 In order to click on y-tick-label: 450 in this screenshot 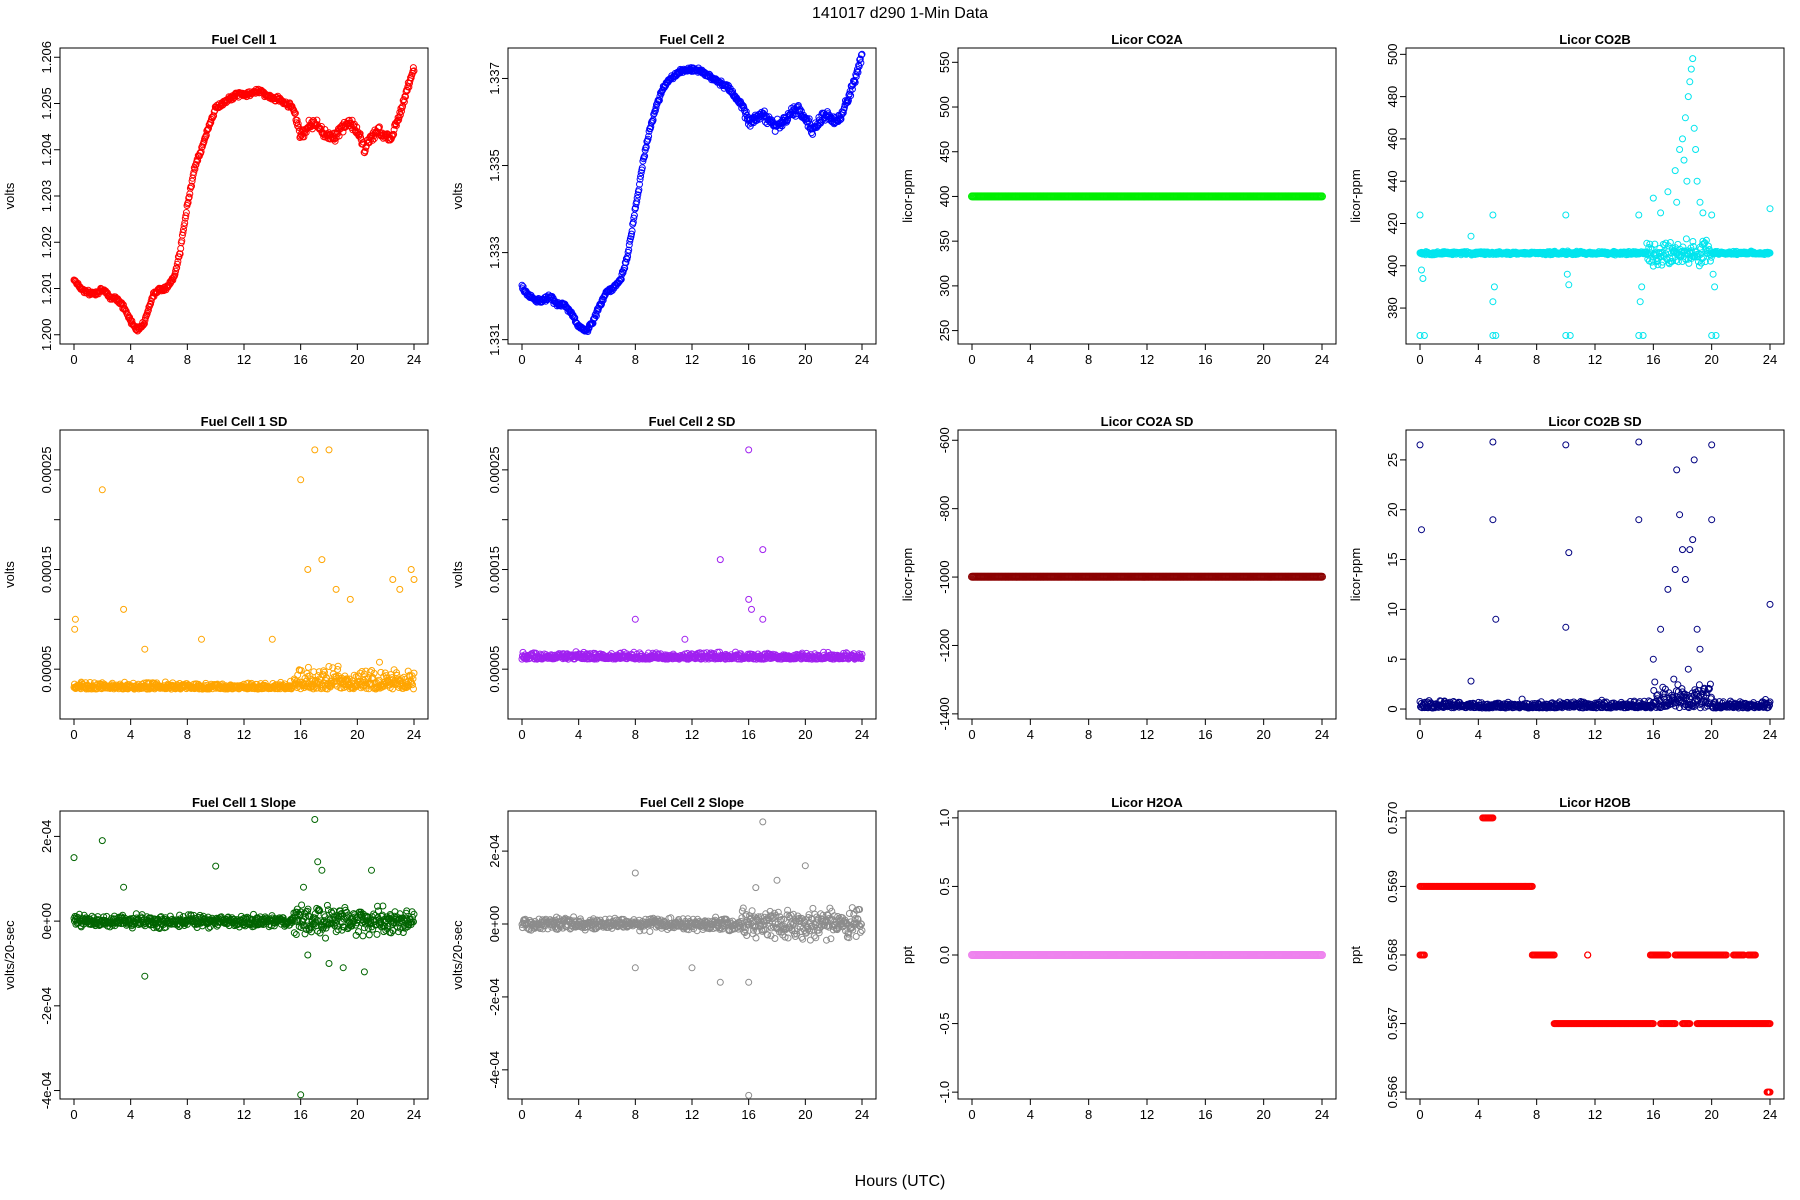, I will do `click(944, 152)`.